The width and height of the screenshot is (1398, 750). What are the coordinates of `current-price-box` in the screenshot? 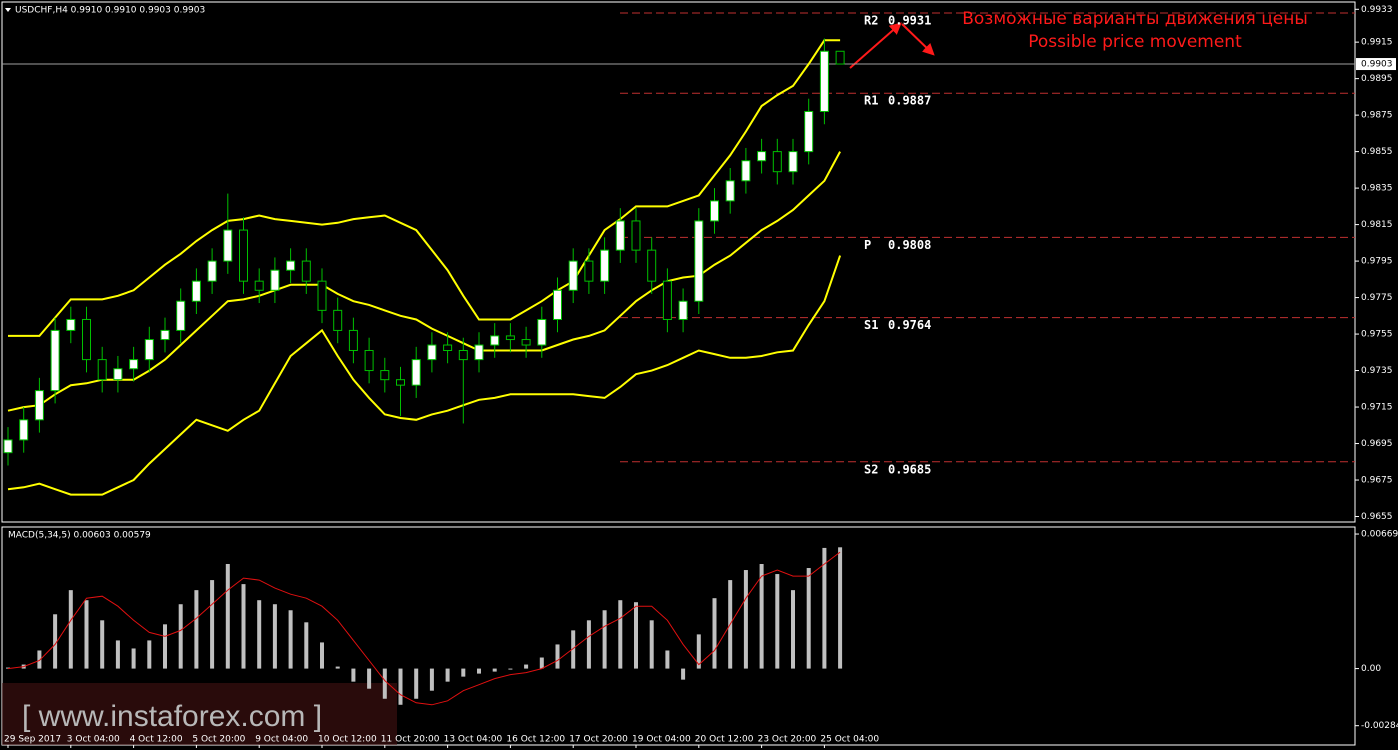 It's located at (1376, 64).